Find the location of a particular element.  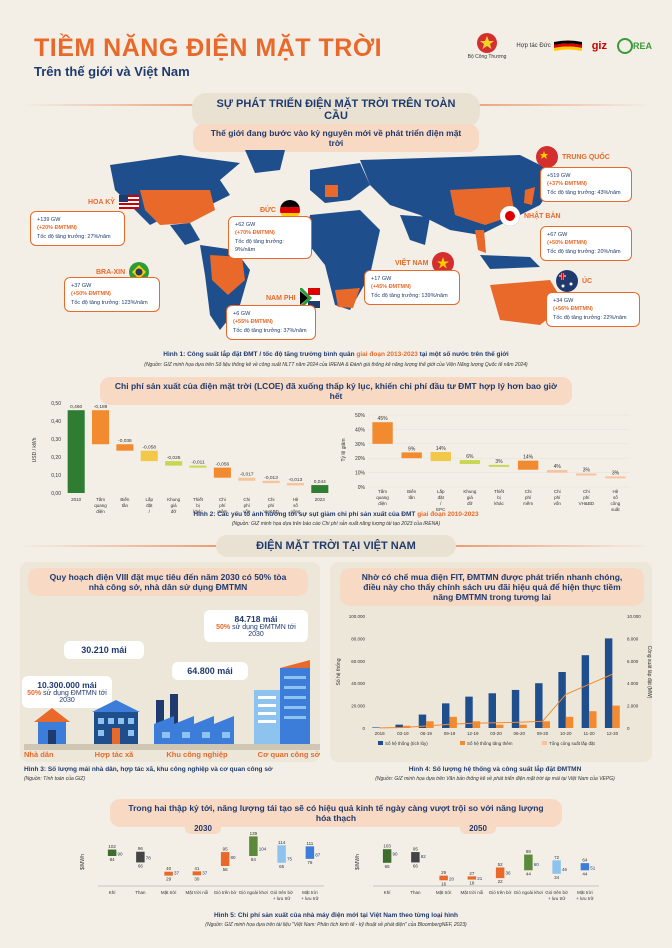

y-tick-label: 80.000 is located at coordinates (358, 638).